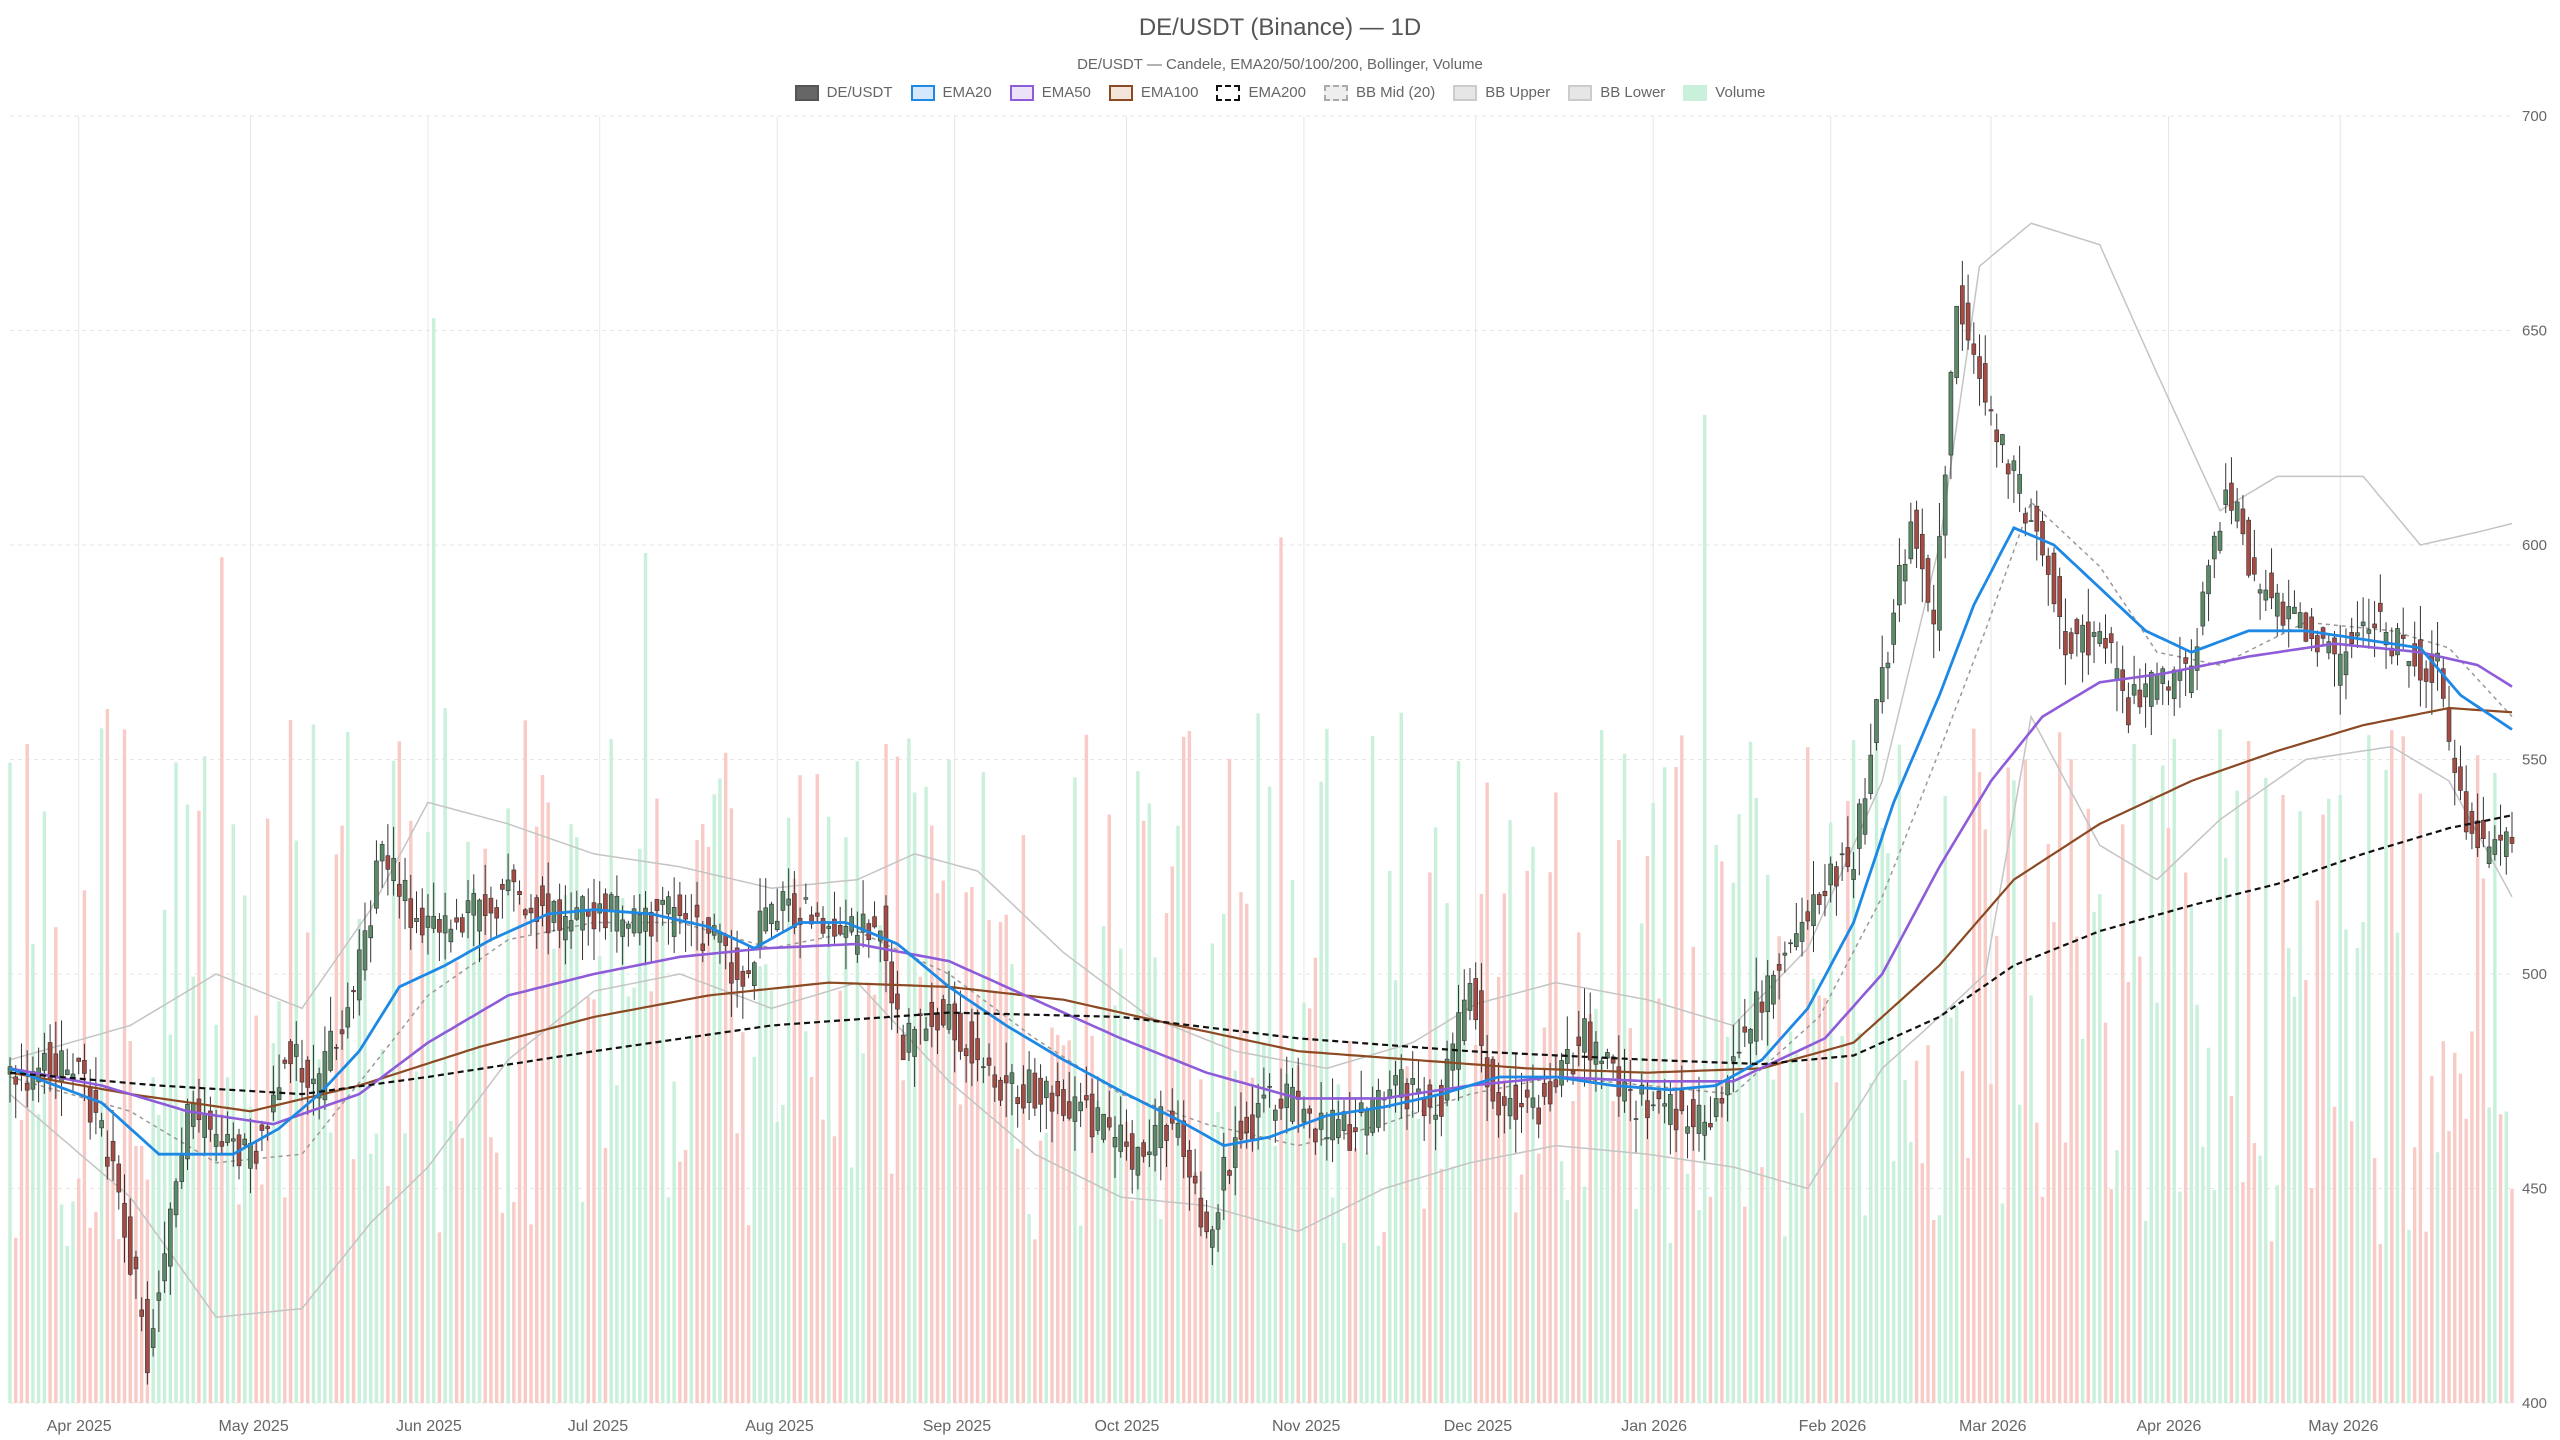 This screenshot has height=1440, width=2560. I want to click on legend-item: EMA100, so click(1153, 92).